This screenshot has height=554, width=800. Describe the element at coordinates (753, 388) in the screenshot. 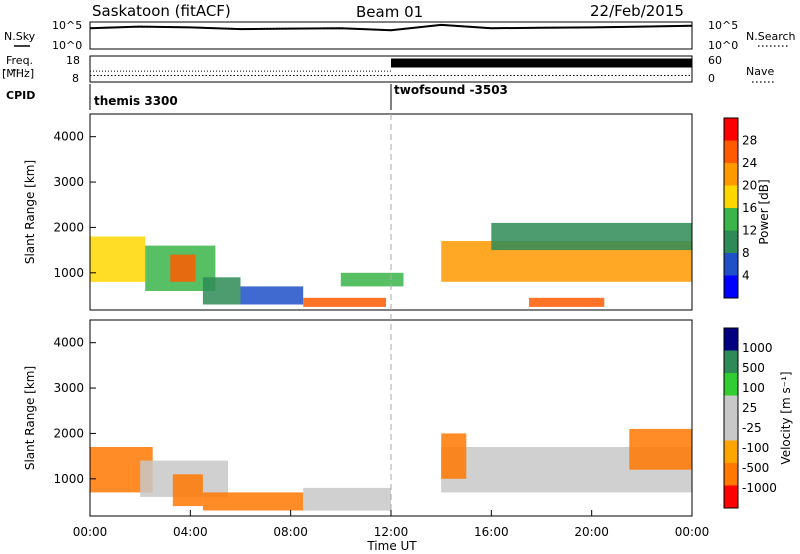

I see `vel-cbar-tick-2: 100` at that location.